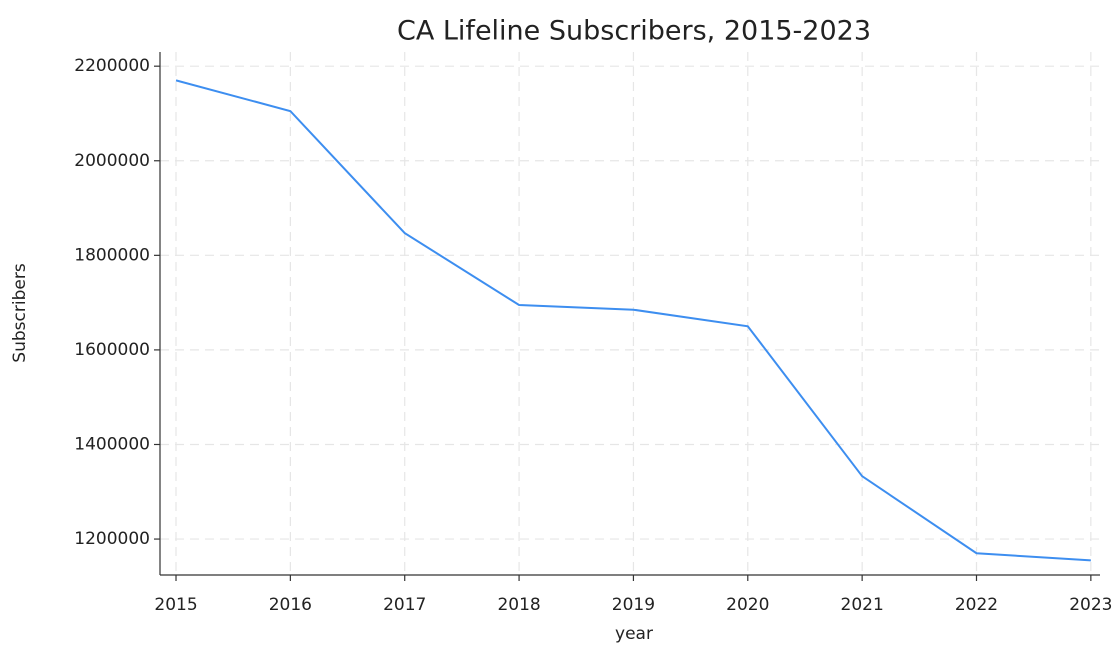 The width and height of the screenshot is (1120, 646). Describe the element at coordinates (633, 605) in the screenshot. I see `x-tick-label: 2019` at that location.